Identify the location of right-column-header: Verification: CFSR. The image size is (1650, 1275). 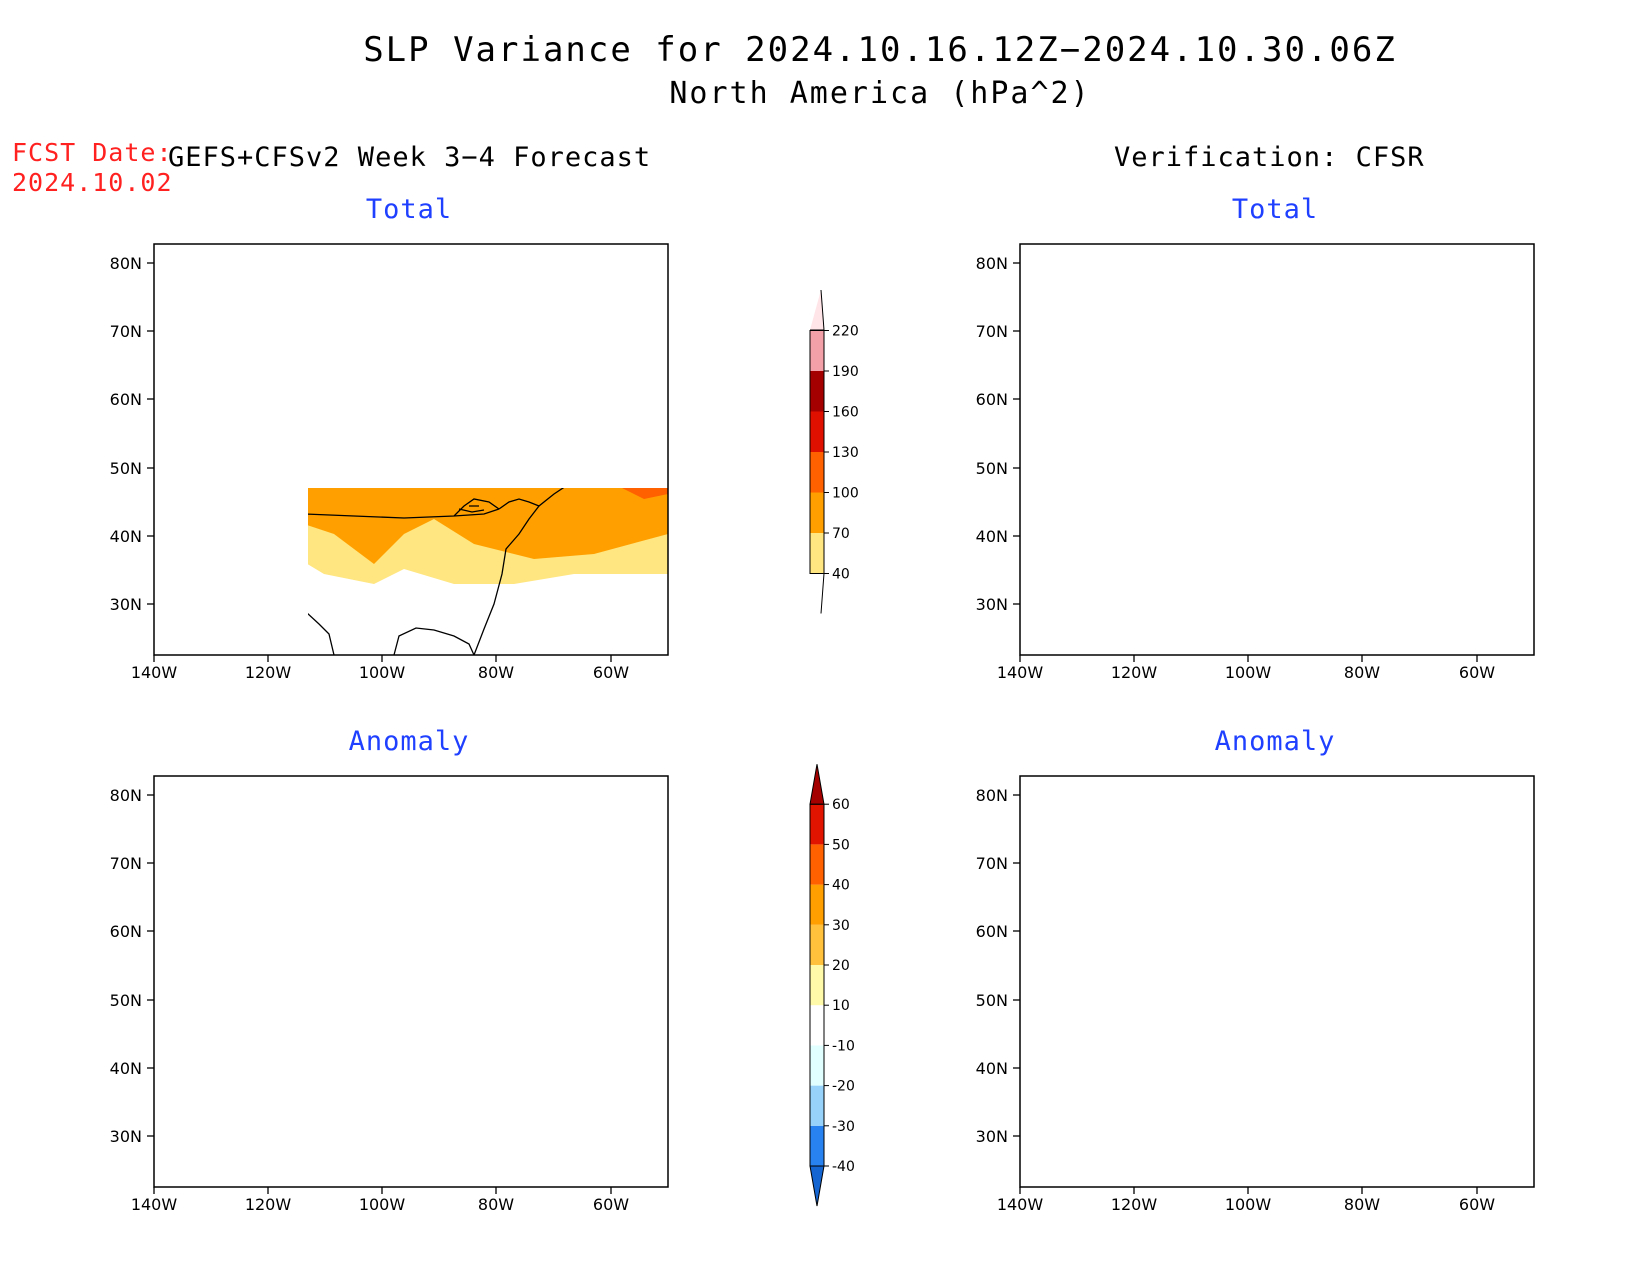
(1269, 157).